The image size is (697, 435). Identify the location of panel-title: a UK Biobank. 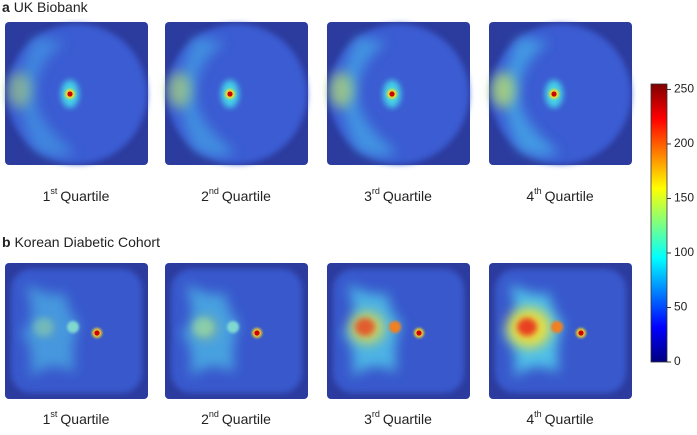
(45, 7).